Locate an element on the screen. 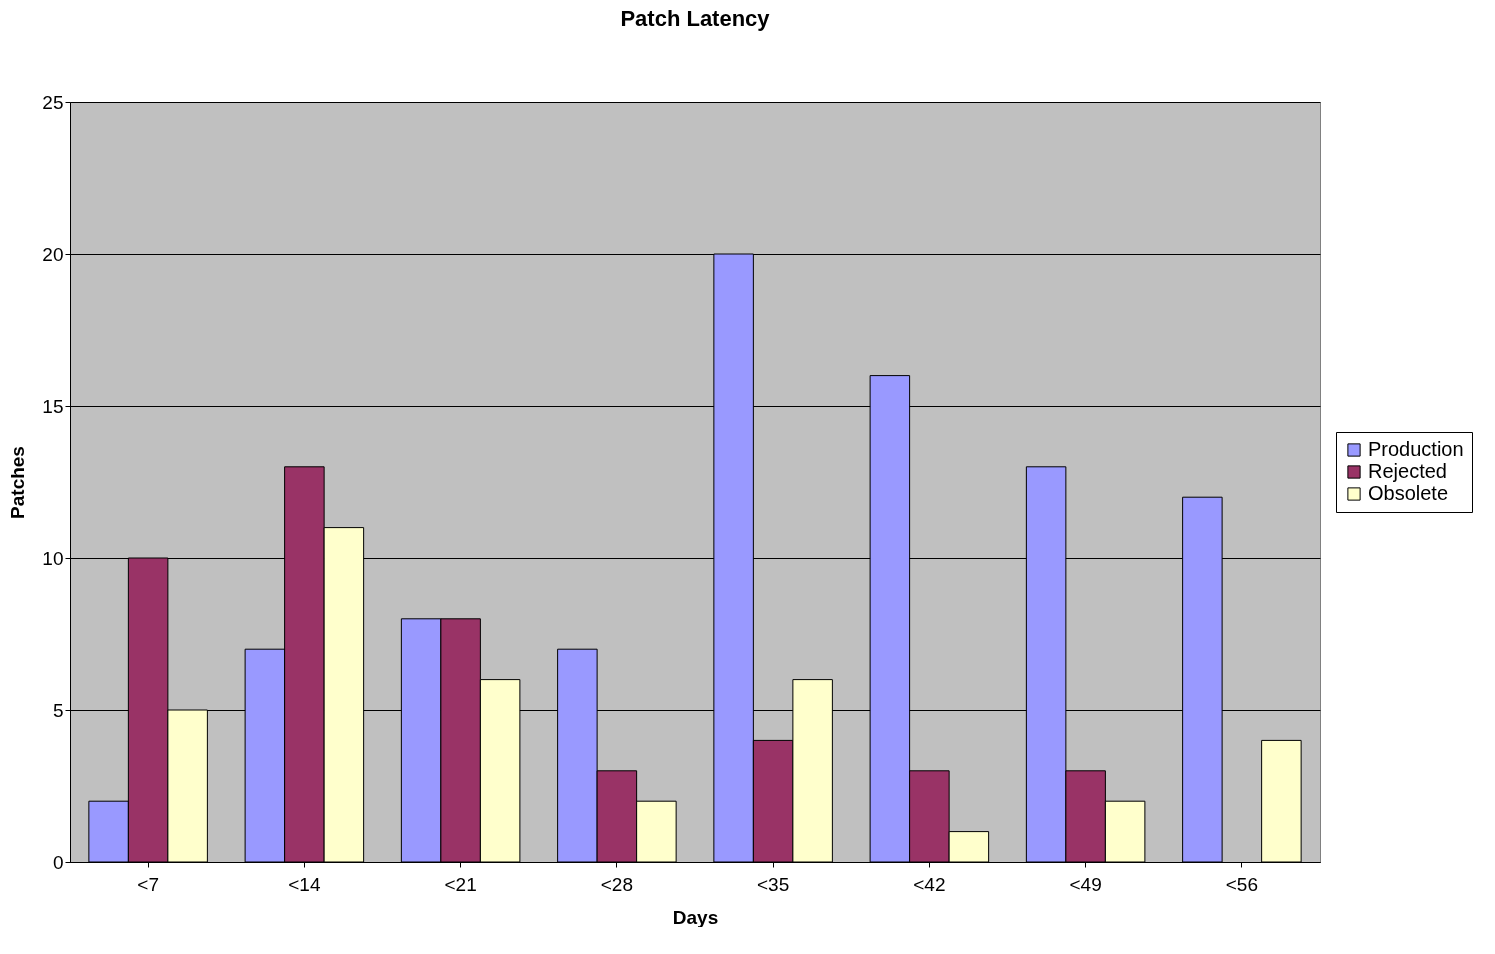  x-tick-label: <14 is located at coordinates (304, 884).